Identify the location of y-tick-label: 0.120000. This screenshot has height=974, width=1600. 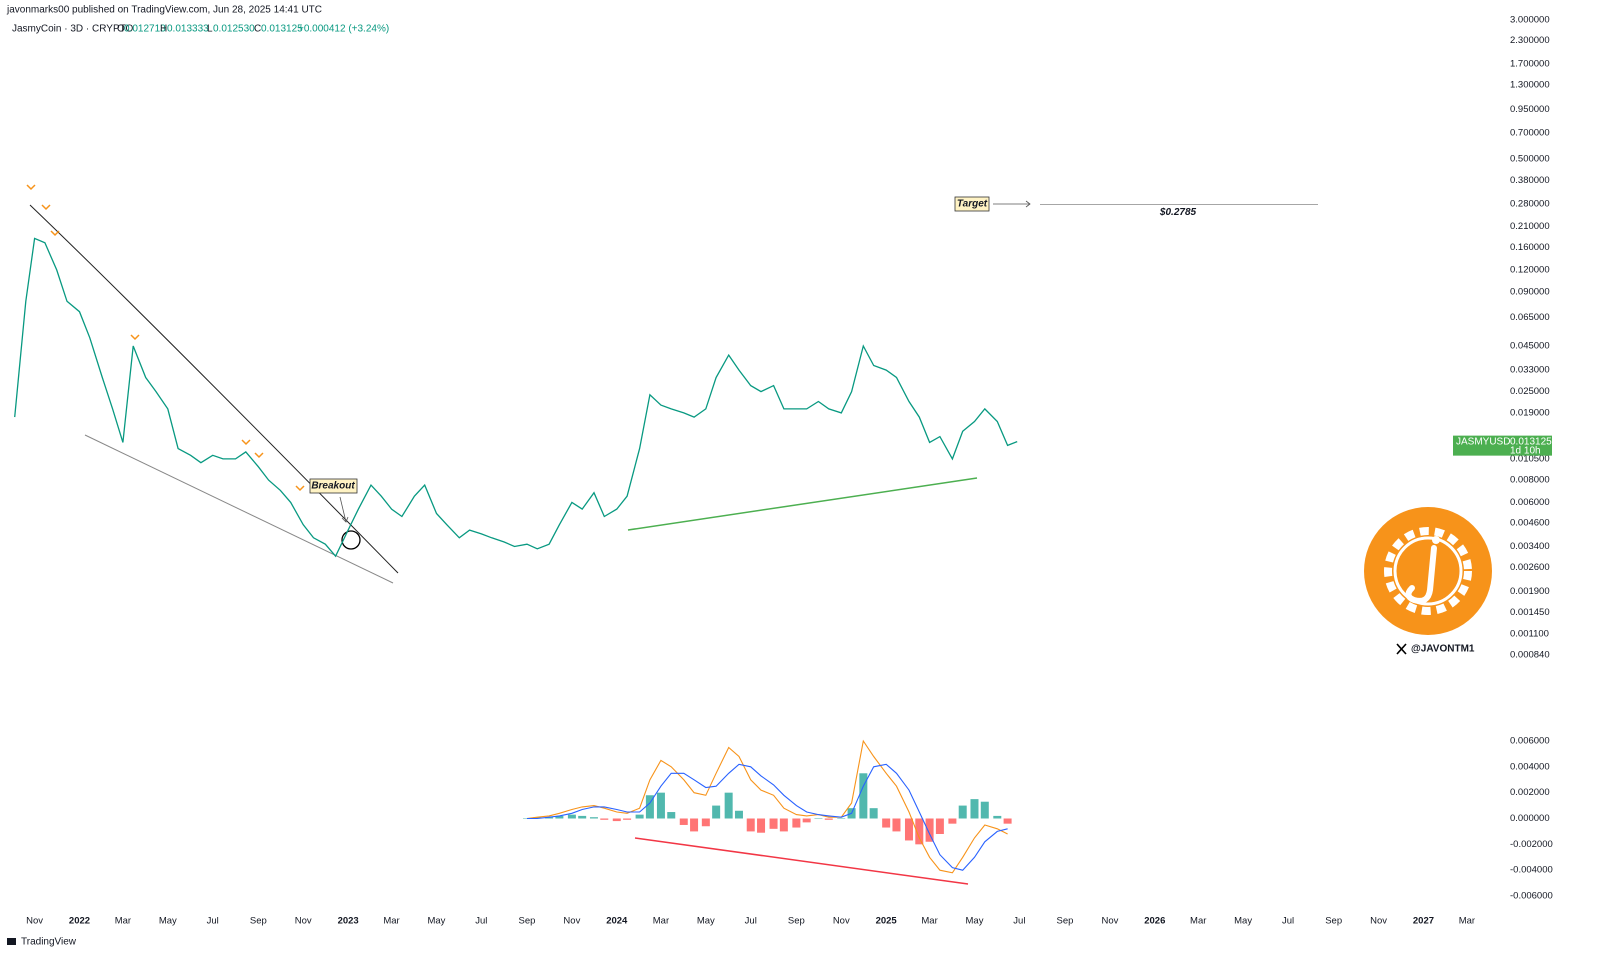
(1530, 269).